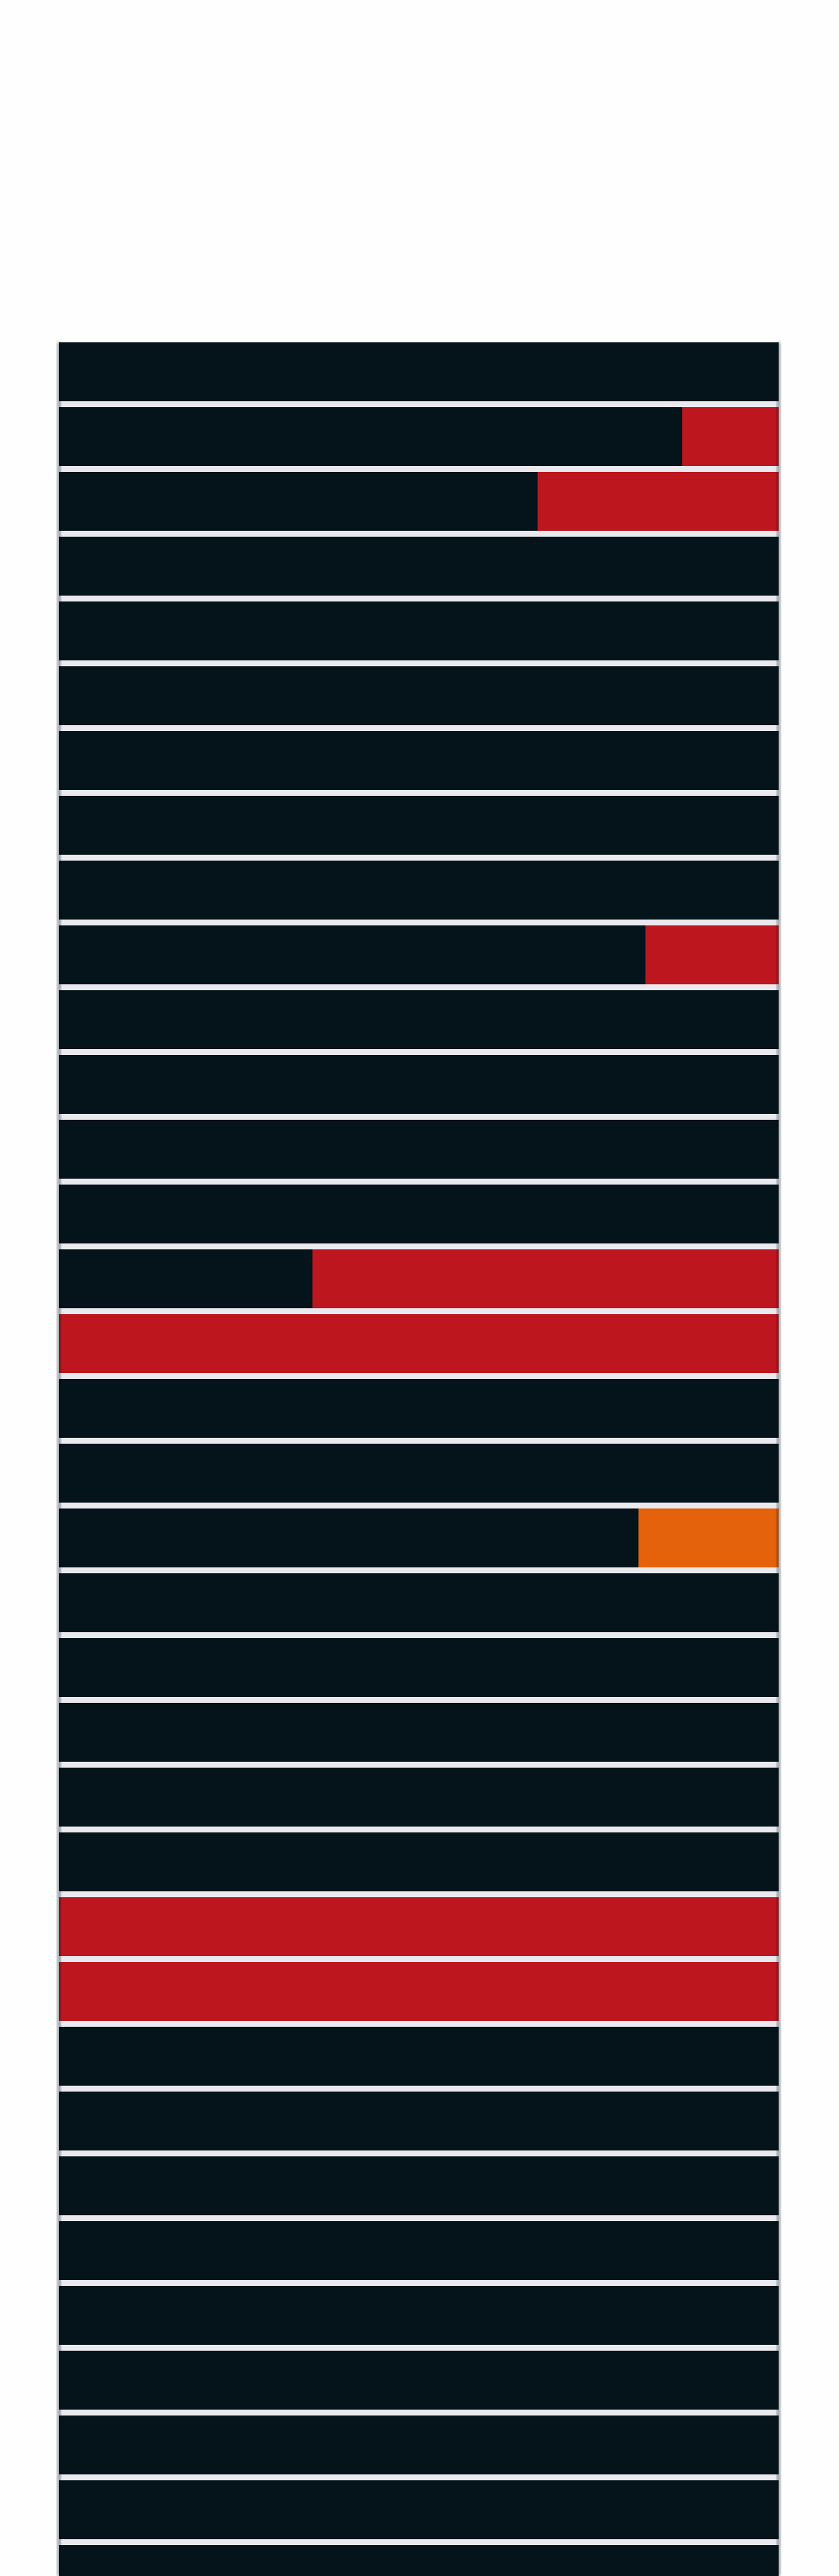  I want to click on strip-edge-left, so click(59, 1459).